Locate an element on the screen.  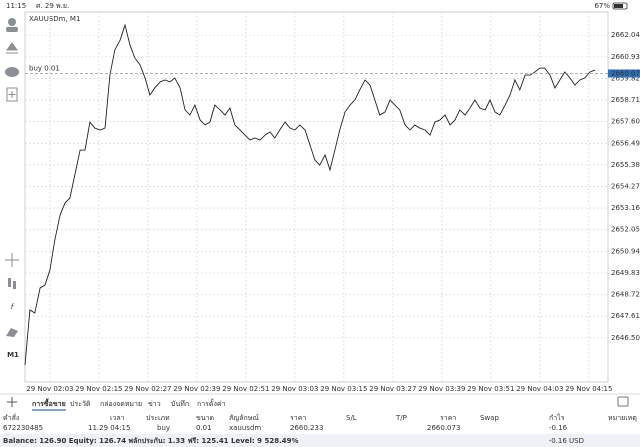
cell: 672230485 is located at coordinates (23, 428).